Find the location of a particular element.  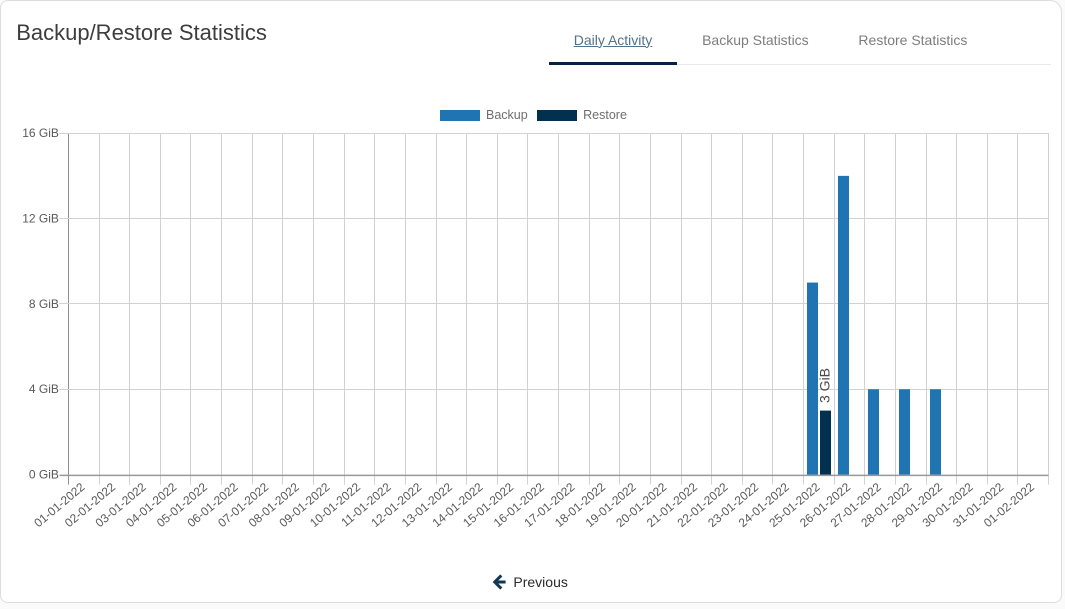

svg-text: 12 GiB is located at coordinates (40, 218).